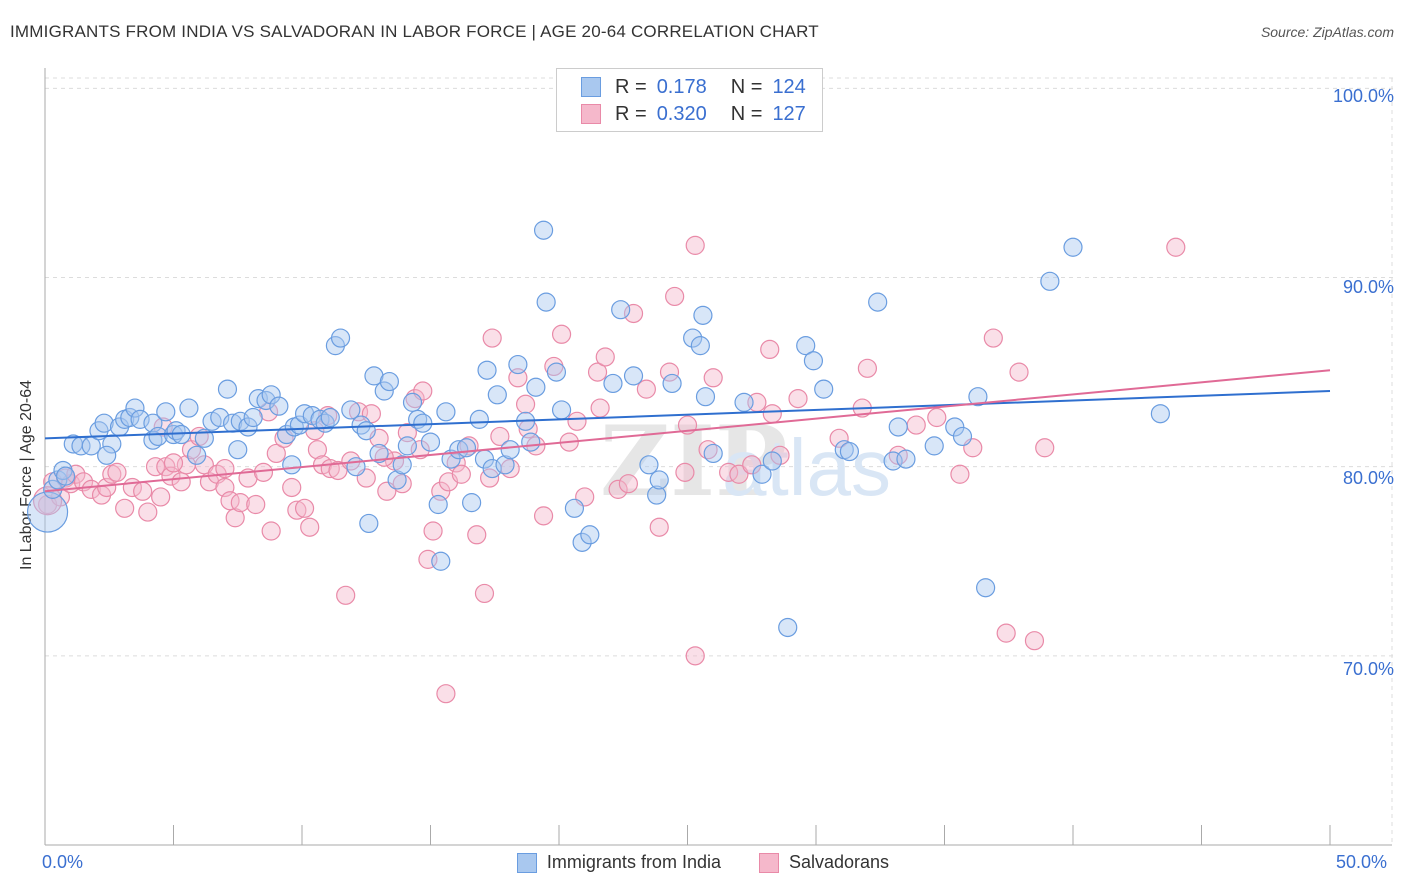  Describe the element at coordinates (631, 113) in the screenshot. I see `r-label: R =` at that location.